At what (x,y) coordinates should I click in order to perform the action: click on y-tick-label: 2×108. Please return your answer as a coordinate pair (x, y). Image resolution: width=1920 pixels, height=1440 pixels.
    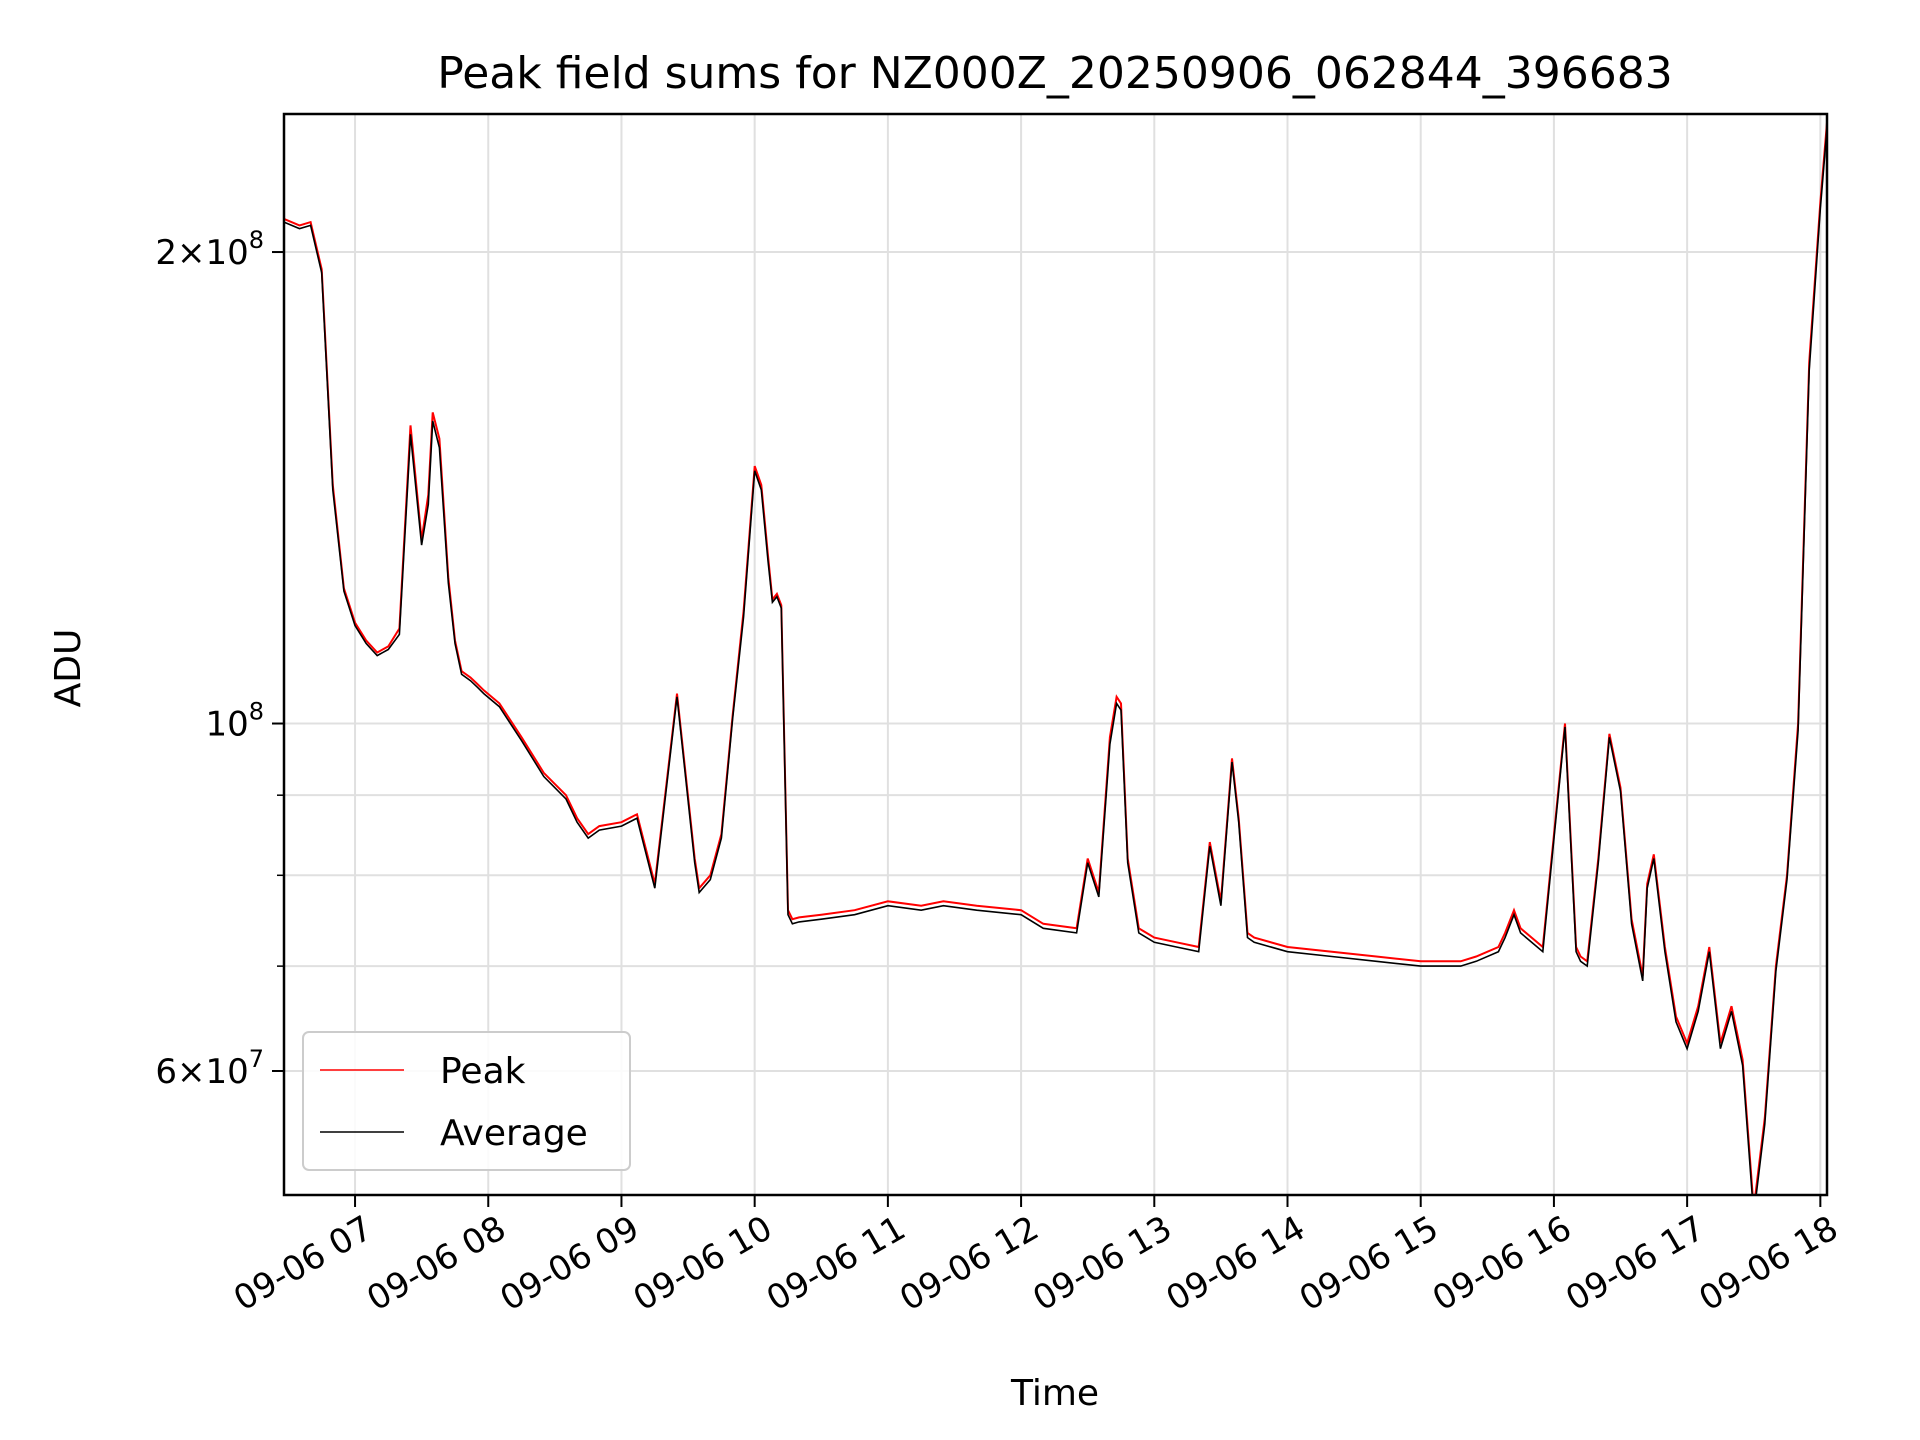
    Looking at the image, I should click on (209, 249).